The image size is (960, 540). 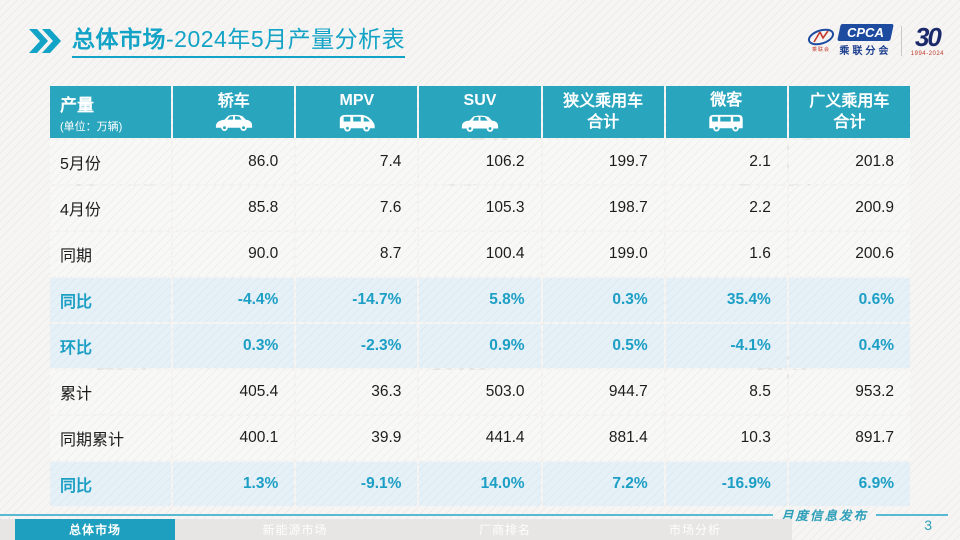 What do you see at coordinates (849, 438) in the screenshot?
I see `cell-value: 891.7` at bounding box center [849, 438].